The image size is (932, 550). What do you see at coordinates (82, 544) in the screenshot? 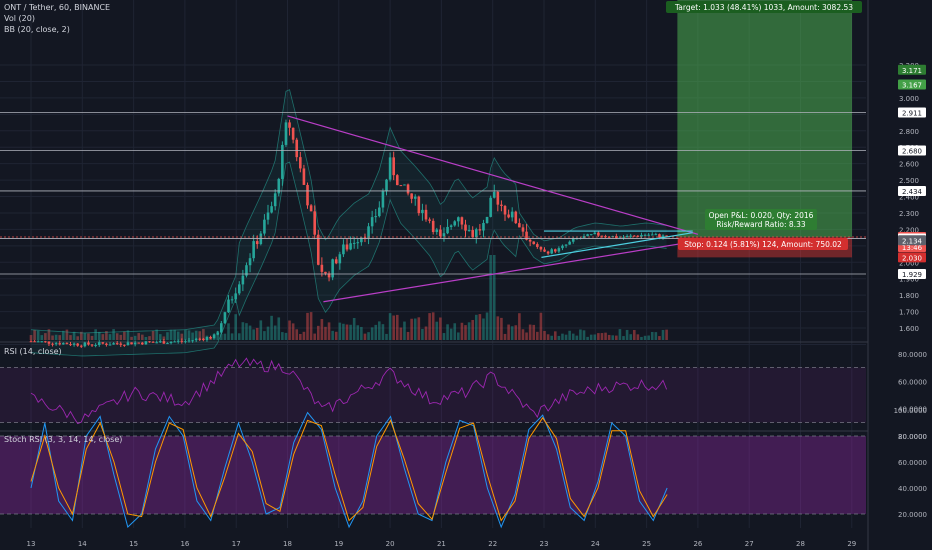
I see `time-tick-label: 14` at bounding box center [82, 544].